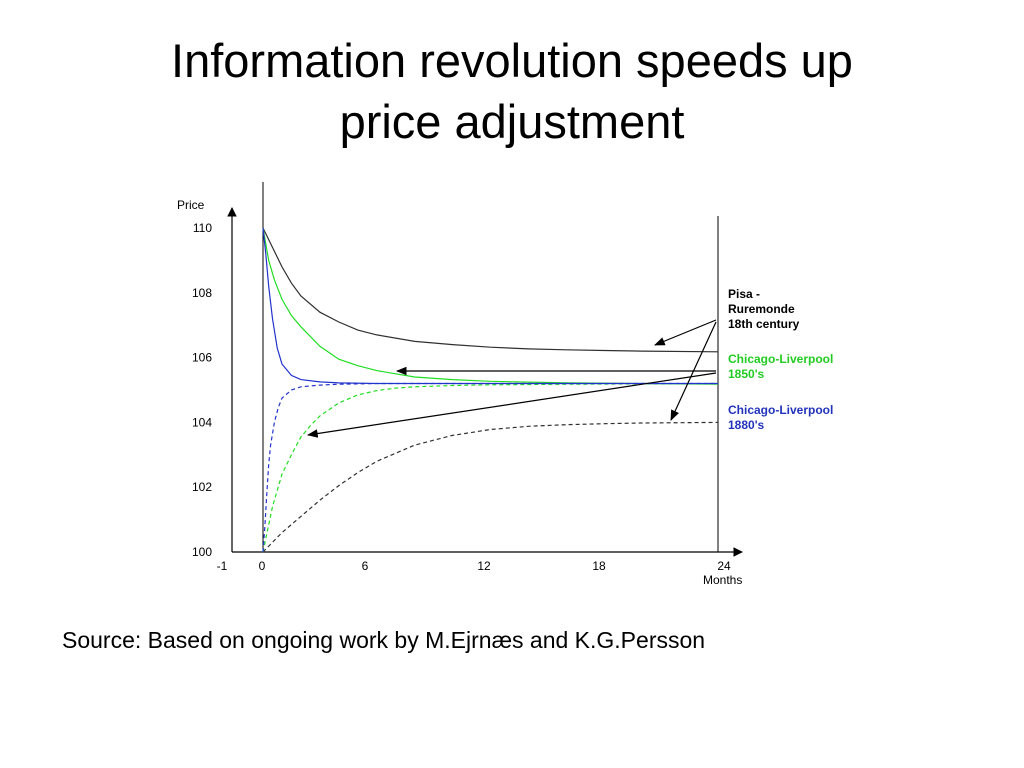 This screenshot has height=768, width=1024. Describe the element at coordinates (202, 422) in the screenshot. I see `y-tick-label: 104` at that location.